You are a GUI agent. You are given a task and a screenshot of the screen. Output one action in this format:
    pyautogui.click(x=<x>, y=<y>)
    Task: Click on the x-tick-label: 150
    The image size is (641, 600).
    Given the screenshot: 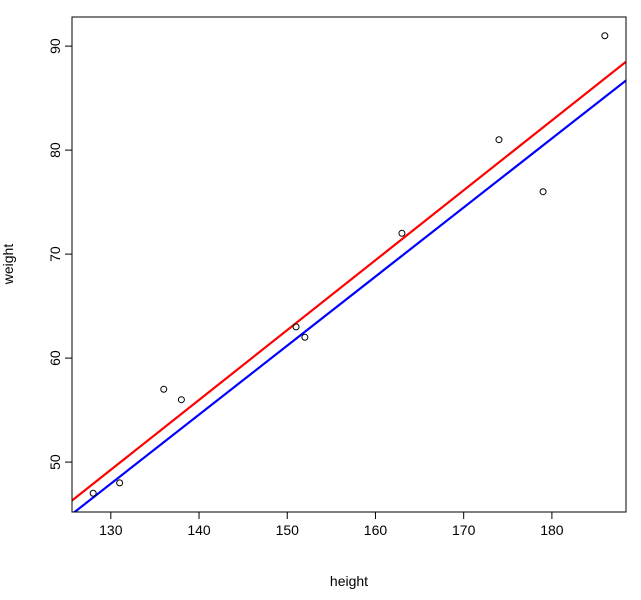 What is the action you would take?
    pyautogui.click(x=288, y=530)
    